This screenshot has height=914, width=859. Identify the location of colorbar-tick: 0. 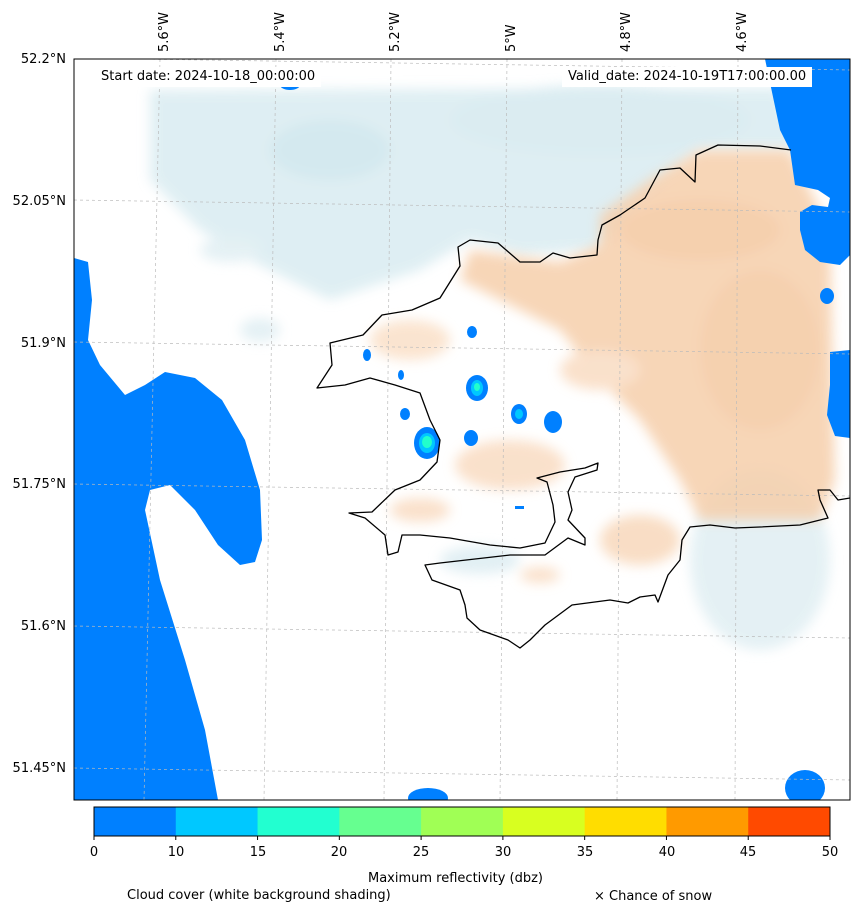
(94, 852).